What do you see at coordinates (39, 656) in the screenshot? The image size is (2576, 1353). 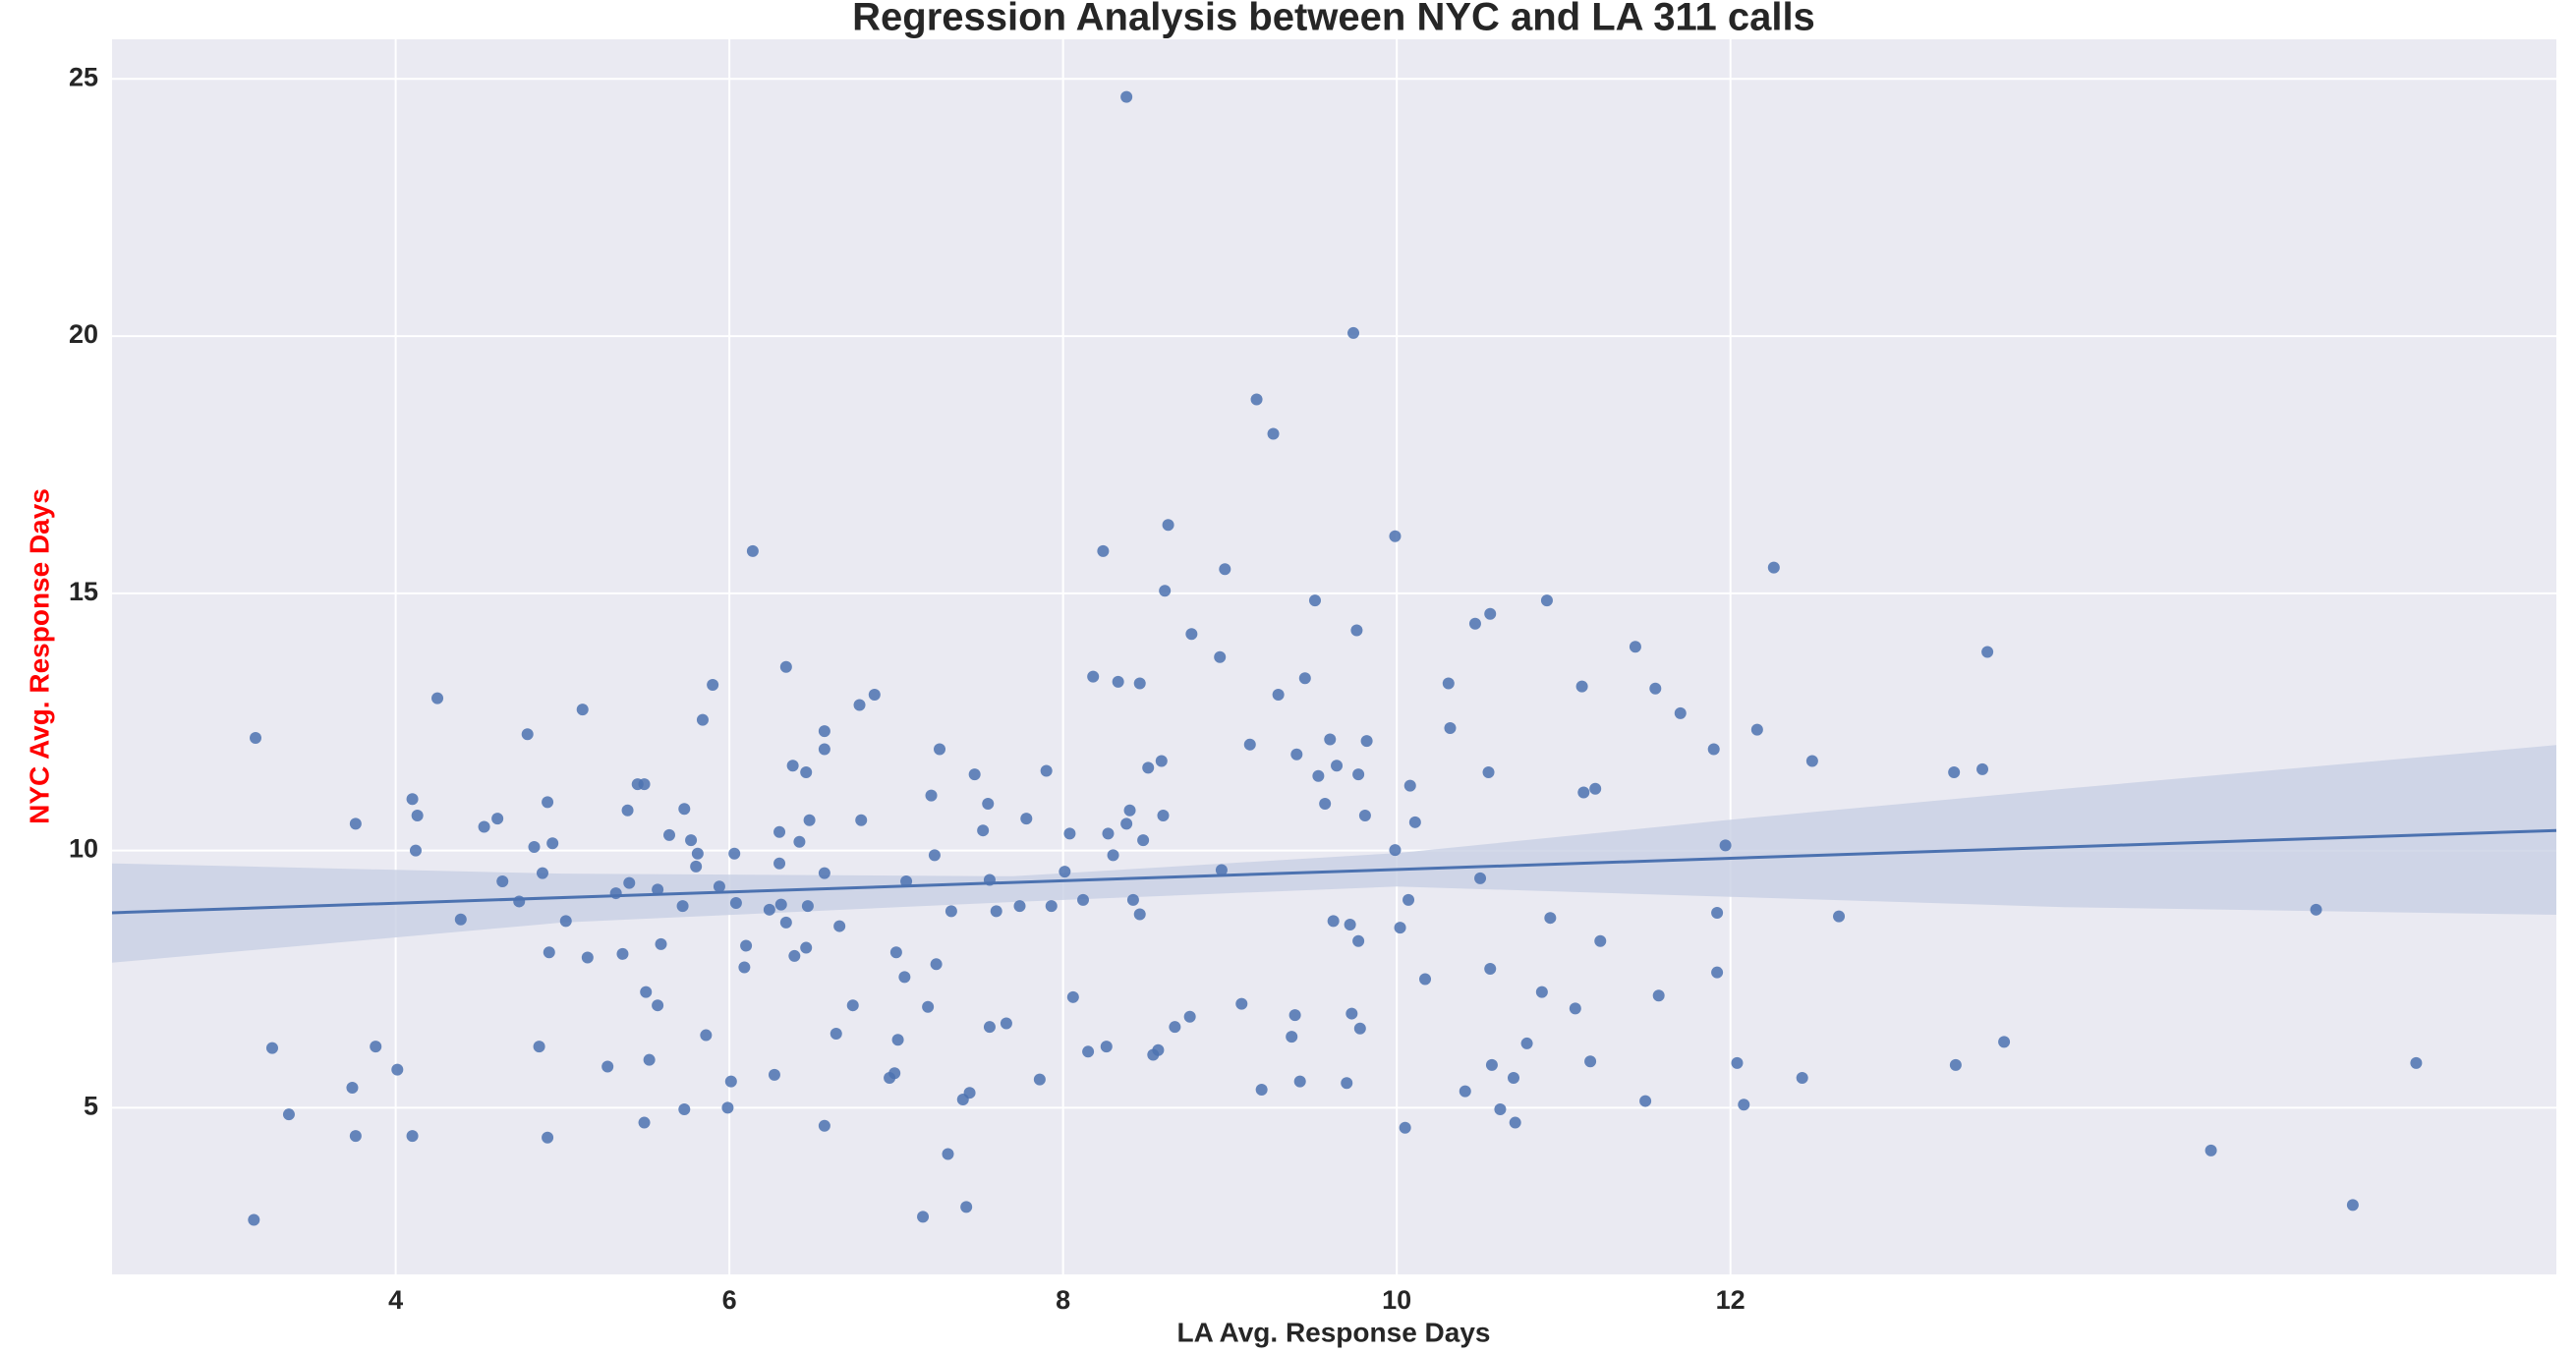 I see `y-axis-label: NYC Avg. Response Days` at bounding box center [39, 656].